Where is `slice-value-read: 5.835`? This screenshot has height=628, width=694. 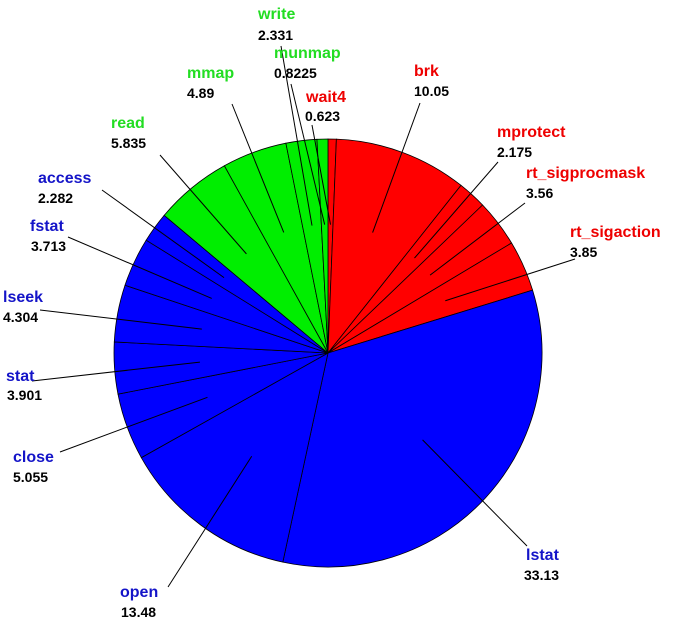
slice-value-read: 5.835 is located at coordinates (128, 143).